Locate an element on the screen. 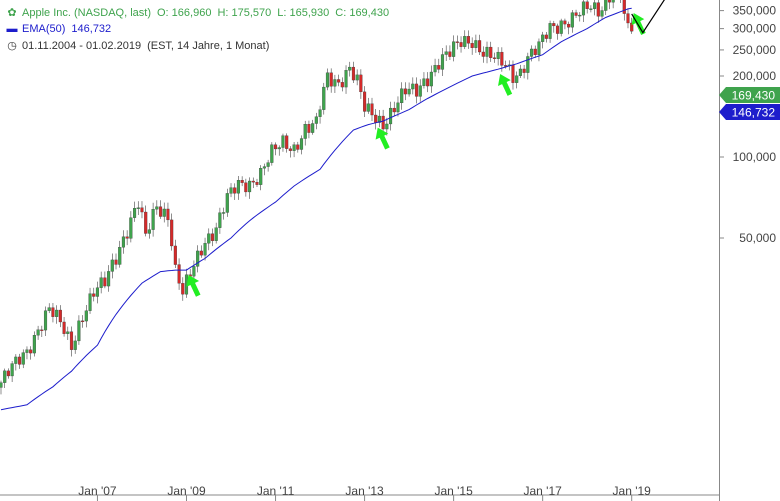  x-tick-label: Jan '19 is located at coordinates (632, 491).